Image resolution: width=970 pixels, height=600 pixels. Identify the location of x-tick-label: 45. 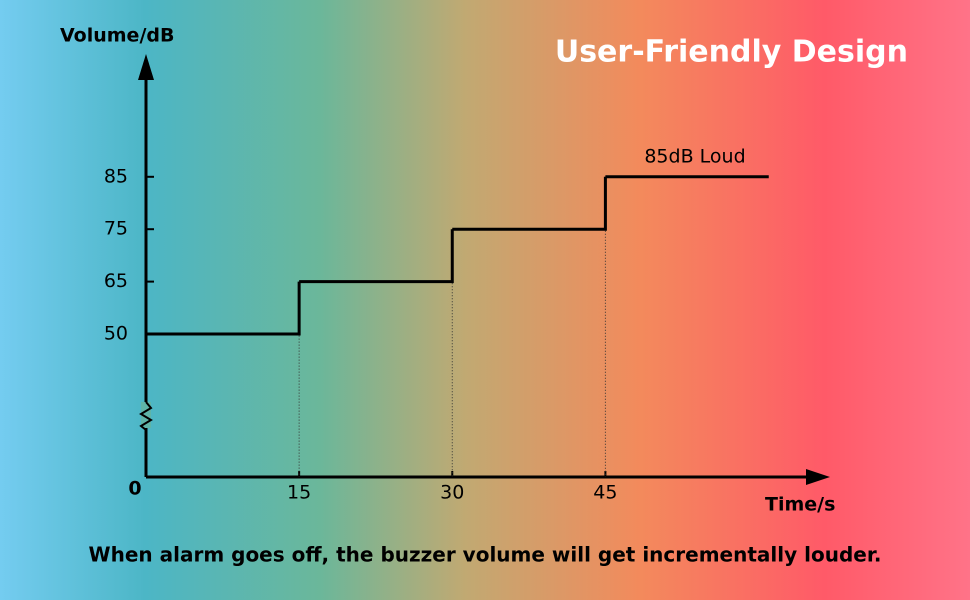
(605, 493).